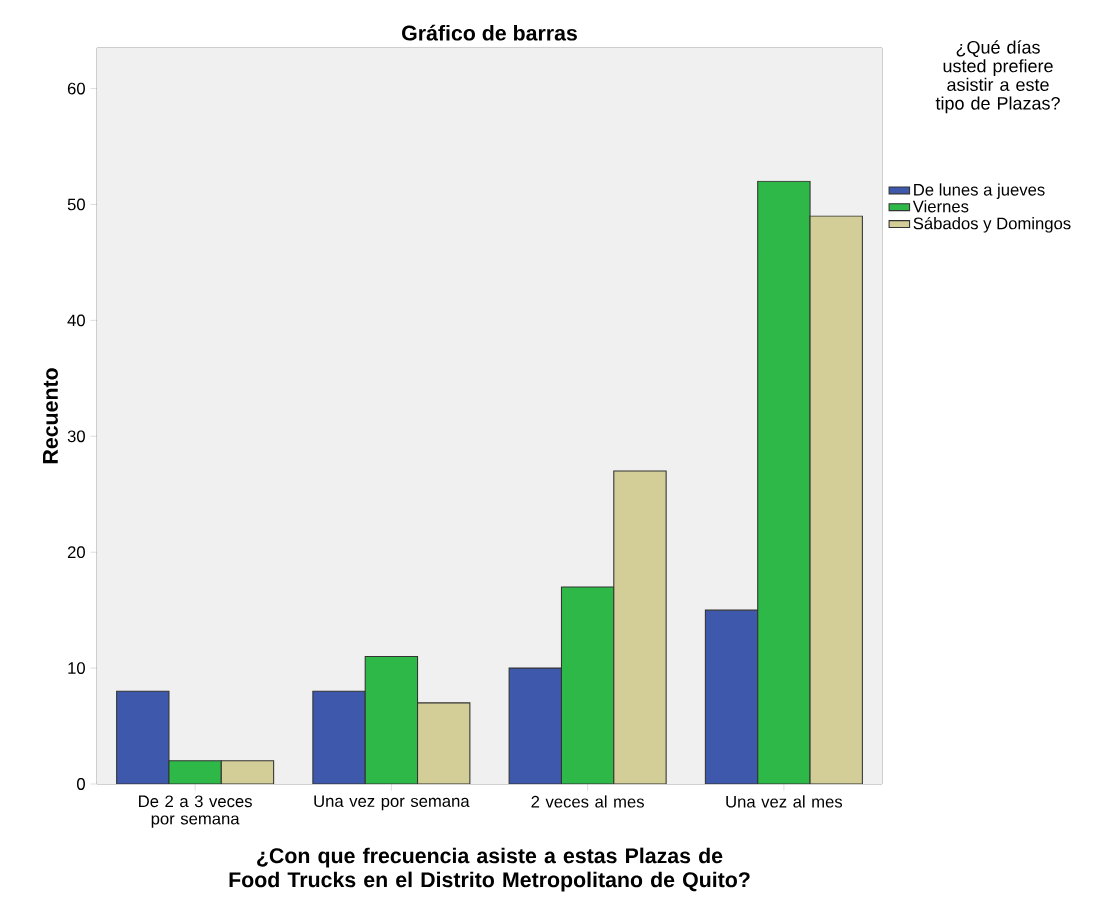 The width and height of the screenshot is (1112, 920). What do you see at coordinates (81, 784) in the screenshot?
I see `y-tick-label: 0` at bounding box center [81, 784].